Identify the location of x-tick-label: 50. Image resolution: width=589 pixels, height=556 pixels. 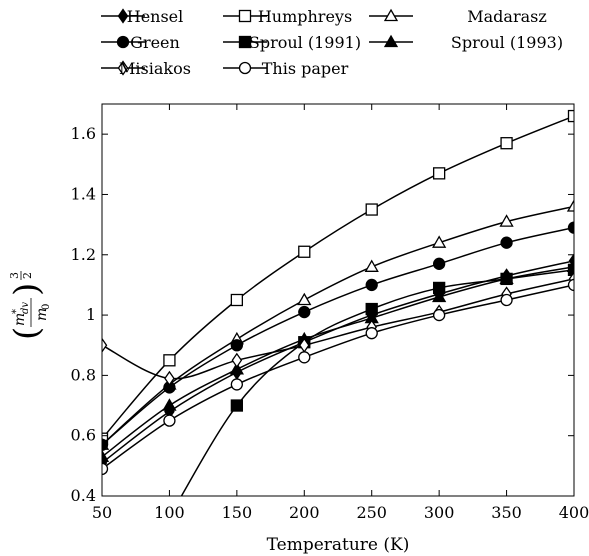
(102, 512).